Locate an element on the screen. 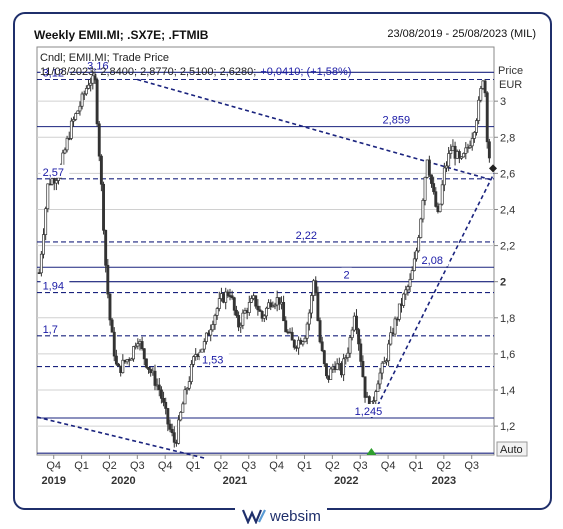 This screenshot has width=563, height=529. x-tick-label: Q1 is located at coordinates (81, 466).